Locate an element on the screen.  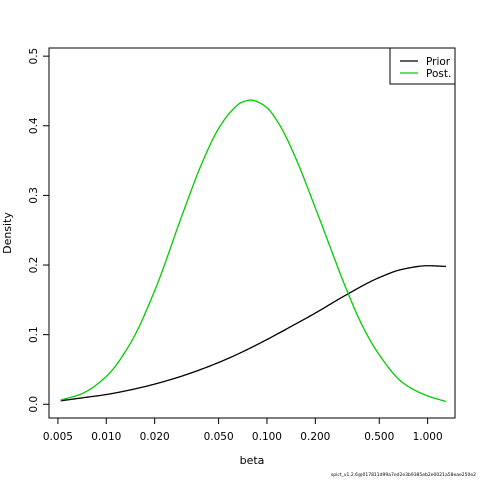
y-tick-label: 0.0 is located at coordinates (34, 404).